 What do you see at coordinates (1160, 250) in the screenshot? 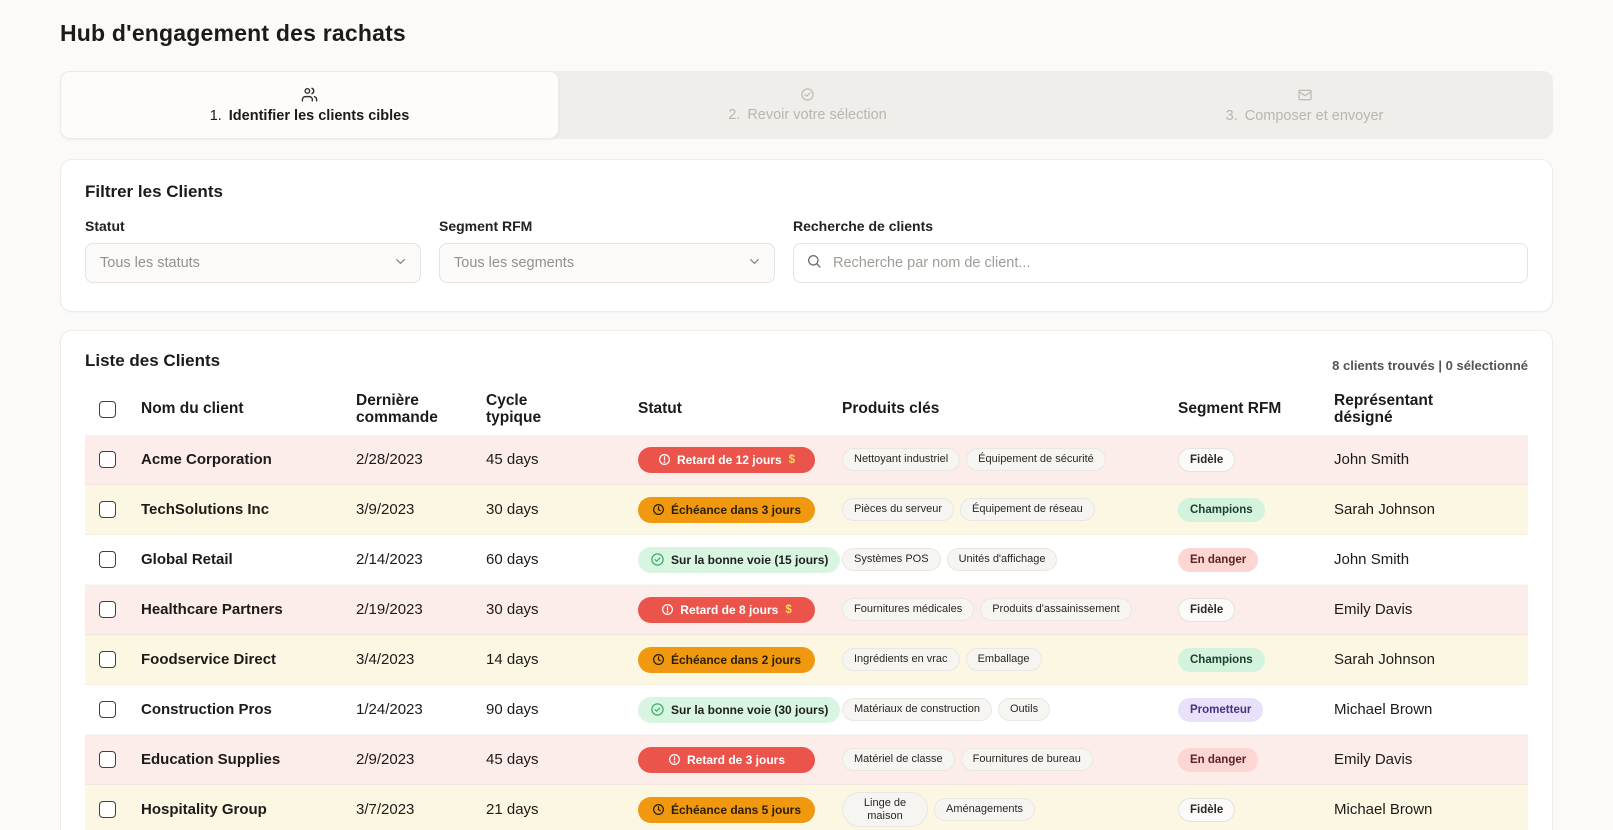
I see `search-filter-field: Recherche de clients` at bounding box center [1160, 250].